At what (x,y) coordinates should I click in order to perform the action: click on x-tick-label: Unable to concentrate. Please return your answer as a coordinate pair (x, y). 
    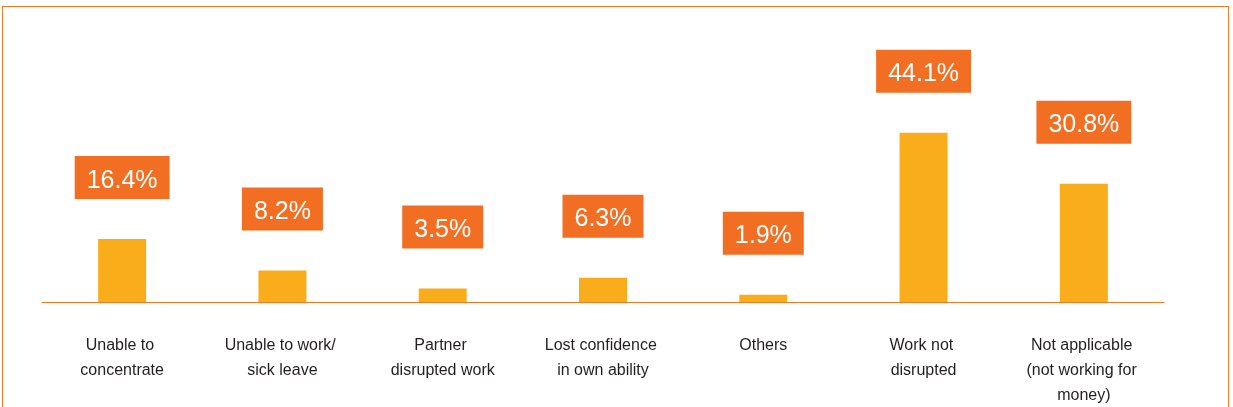
    Looking at the image, I should click on (122, 357).